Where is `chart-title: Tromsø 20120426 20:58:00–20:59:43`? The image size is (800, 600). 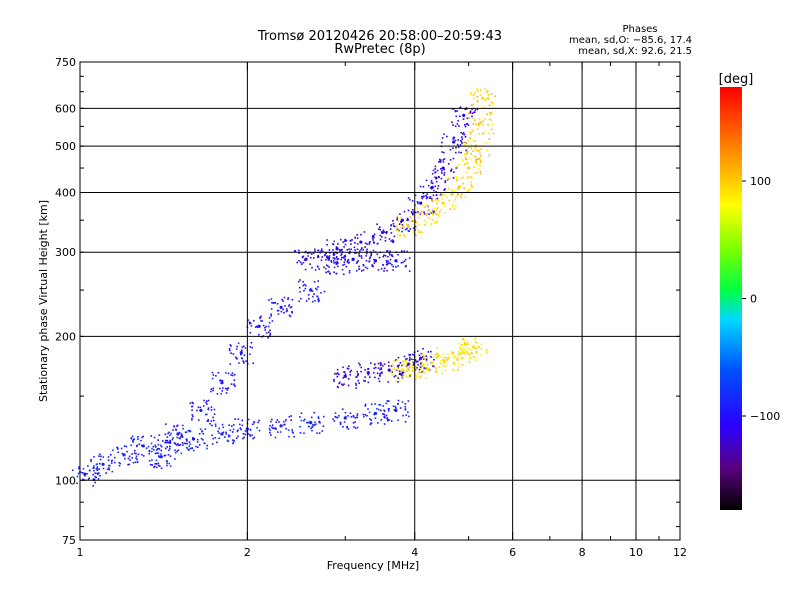
chart-title: Tromsø 20120426 20:58:00–20:59:43 is located at coordinates (379, 36).